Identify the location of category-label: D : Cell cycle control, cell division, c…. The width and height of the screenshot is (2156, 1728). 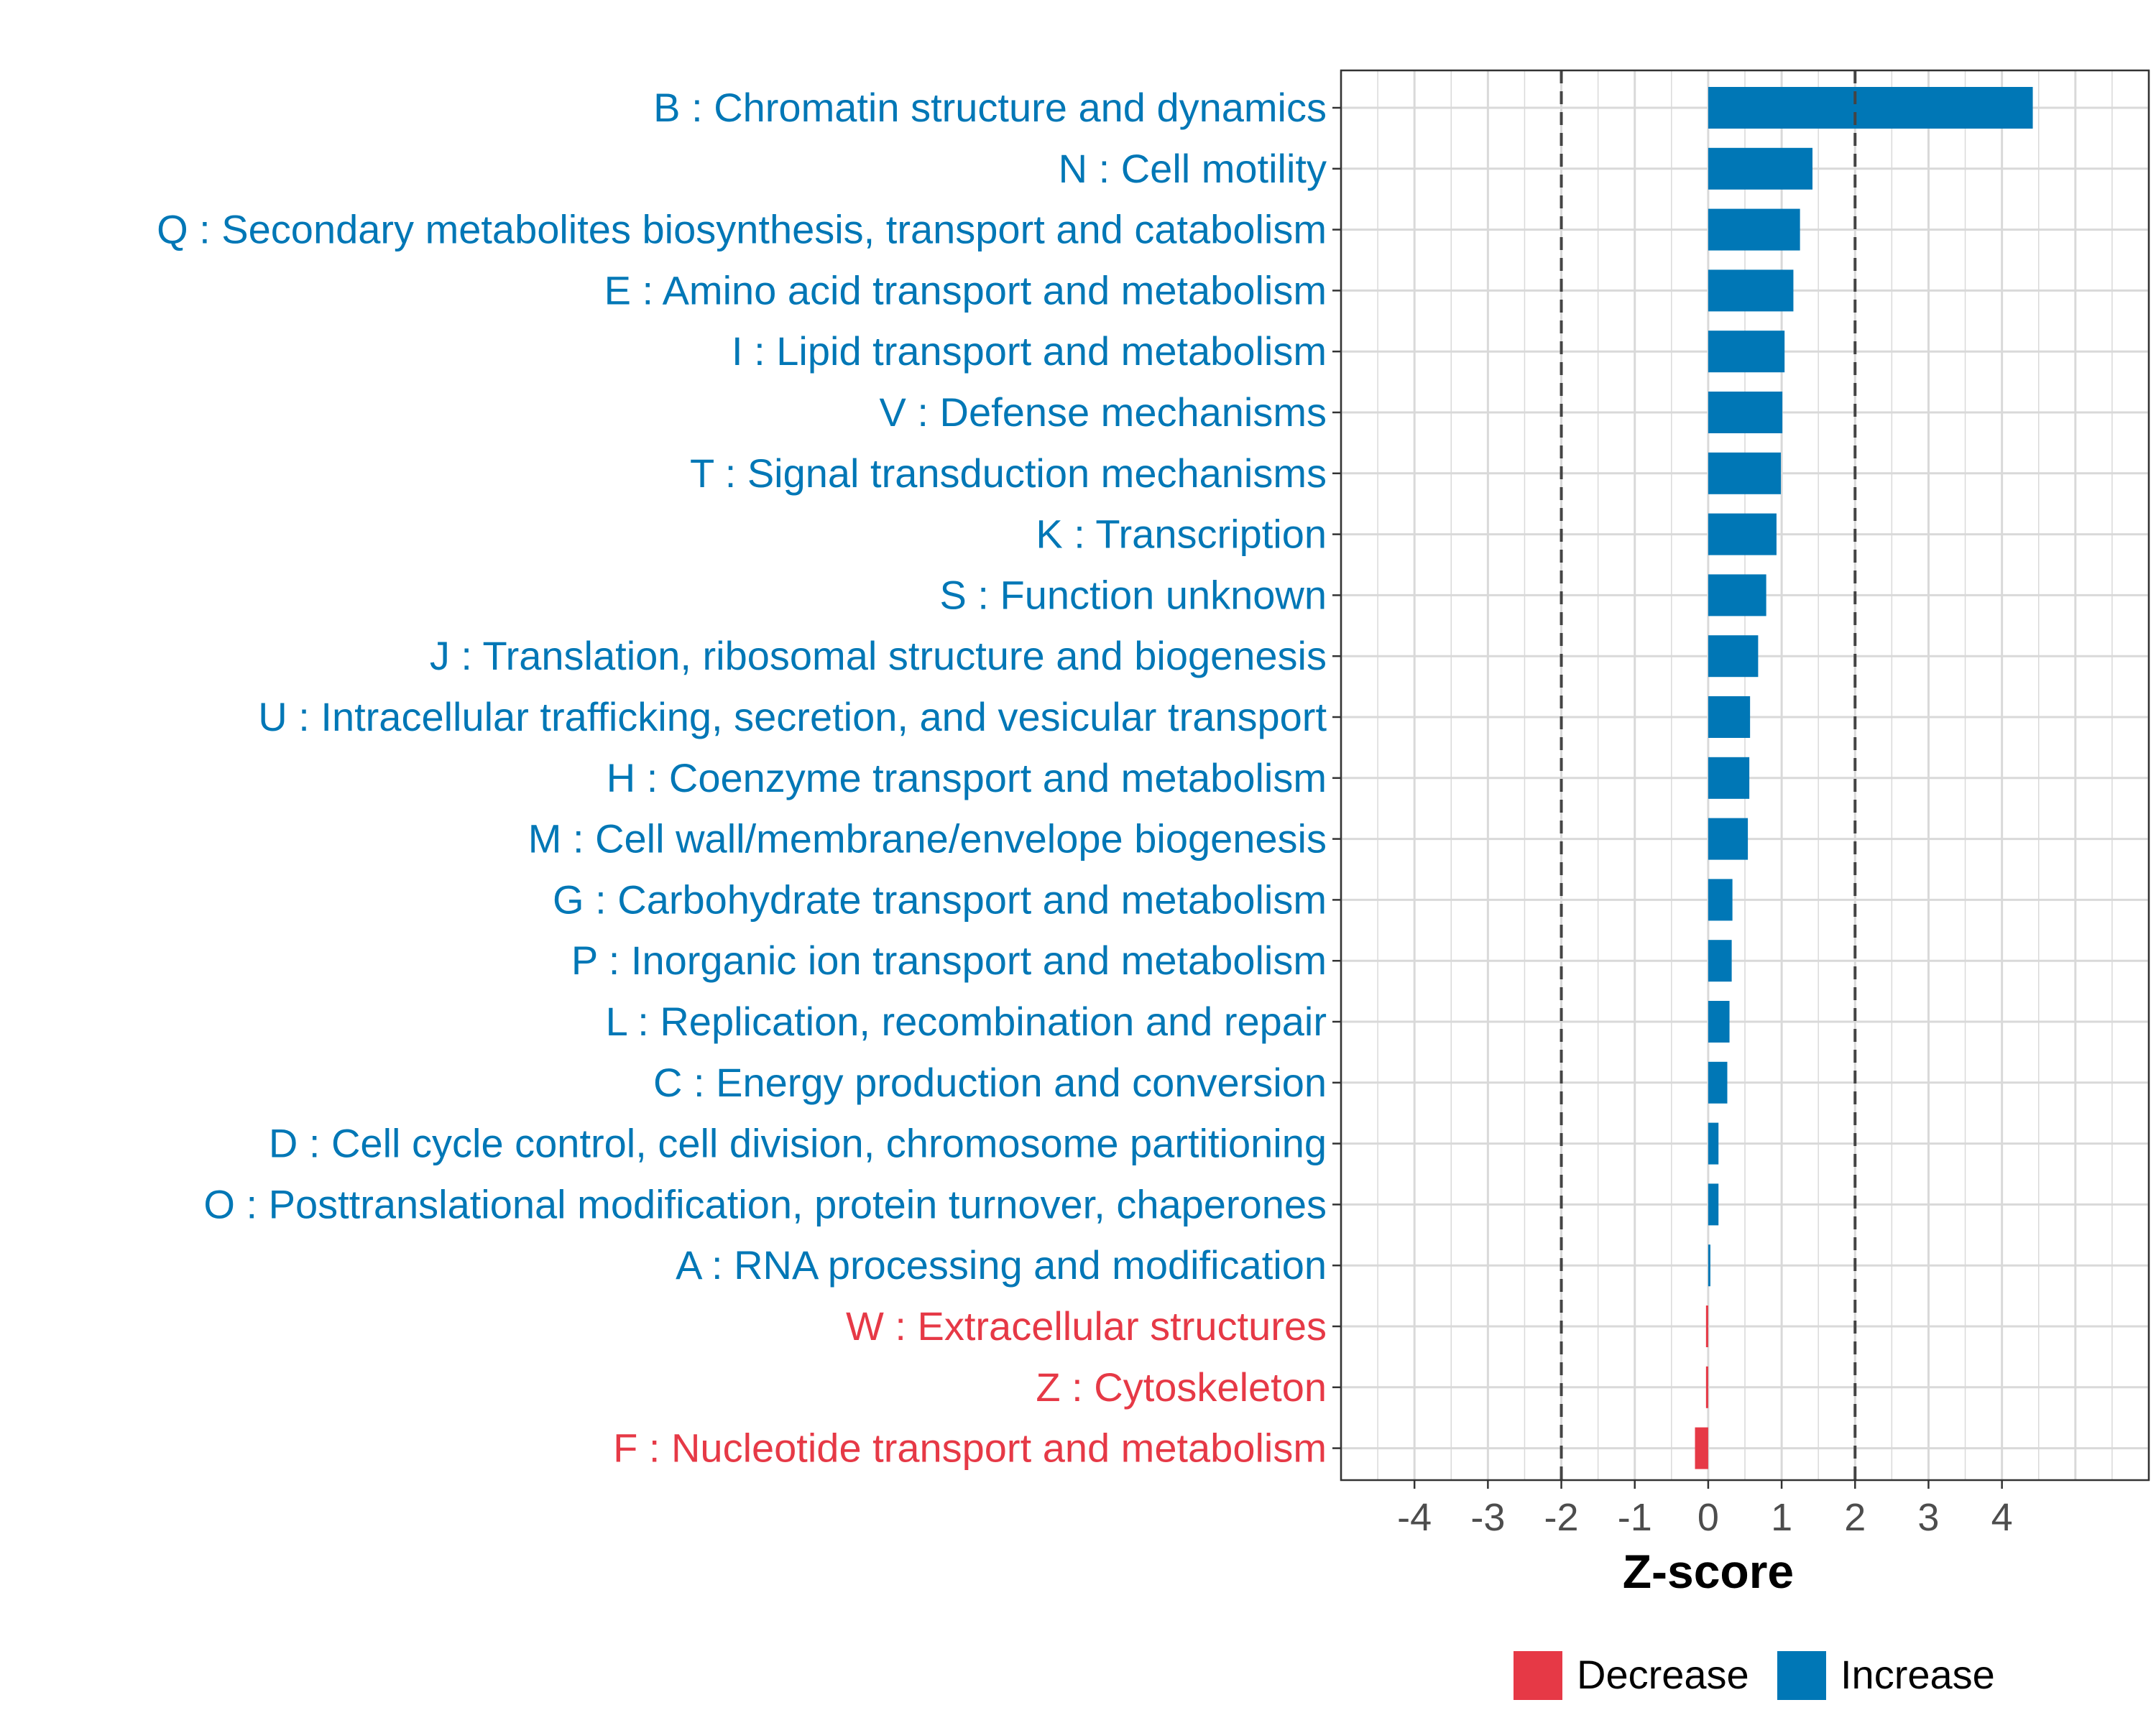
(798, 1143).